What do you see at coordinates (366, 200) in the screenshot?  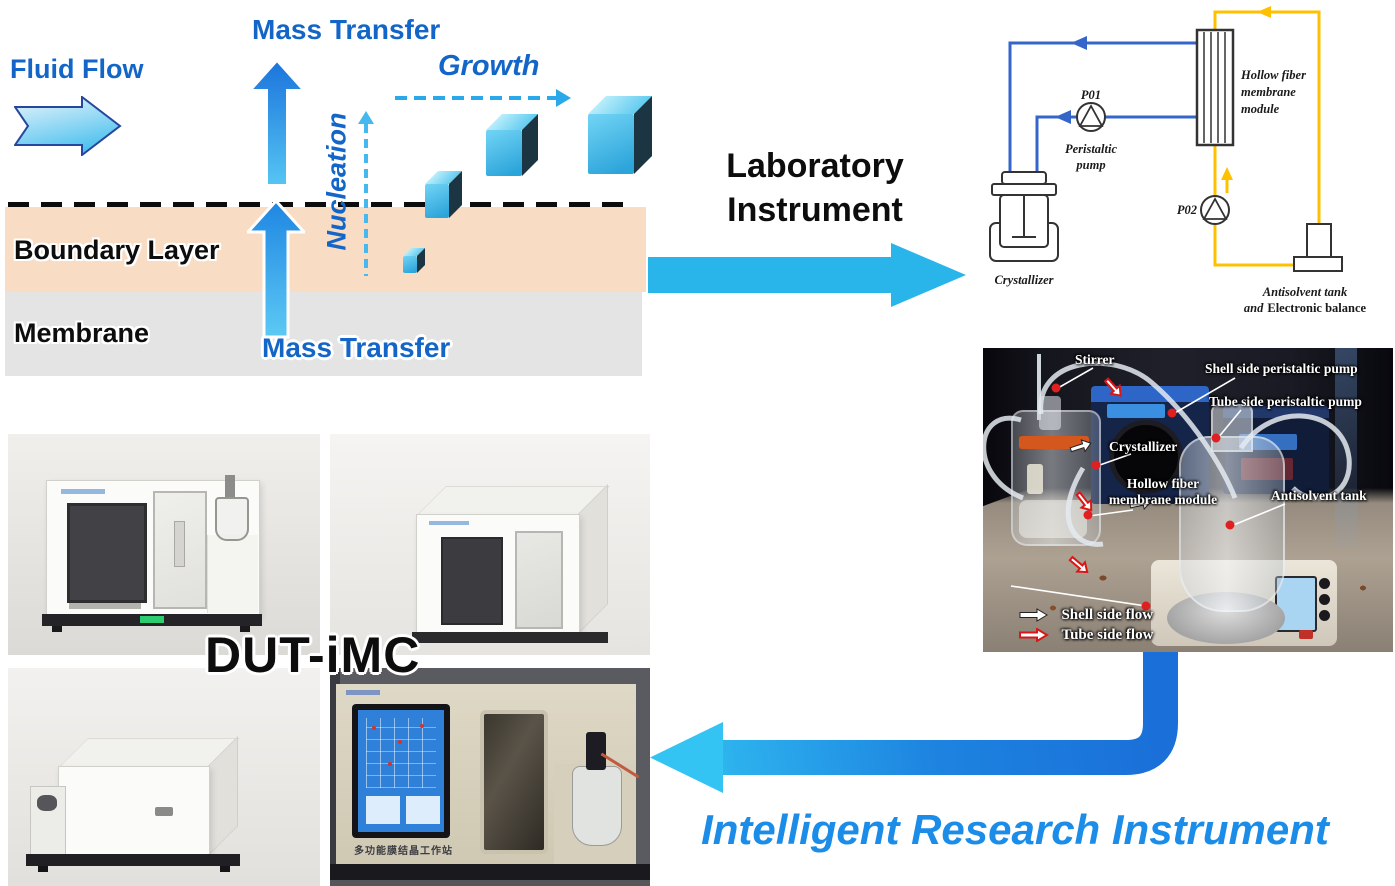 I see `nucleation-dashed-arrow` at bounding box center [366, 200].